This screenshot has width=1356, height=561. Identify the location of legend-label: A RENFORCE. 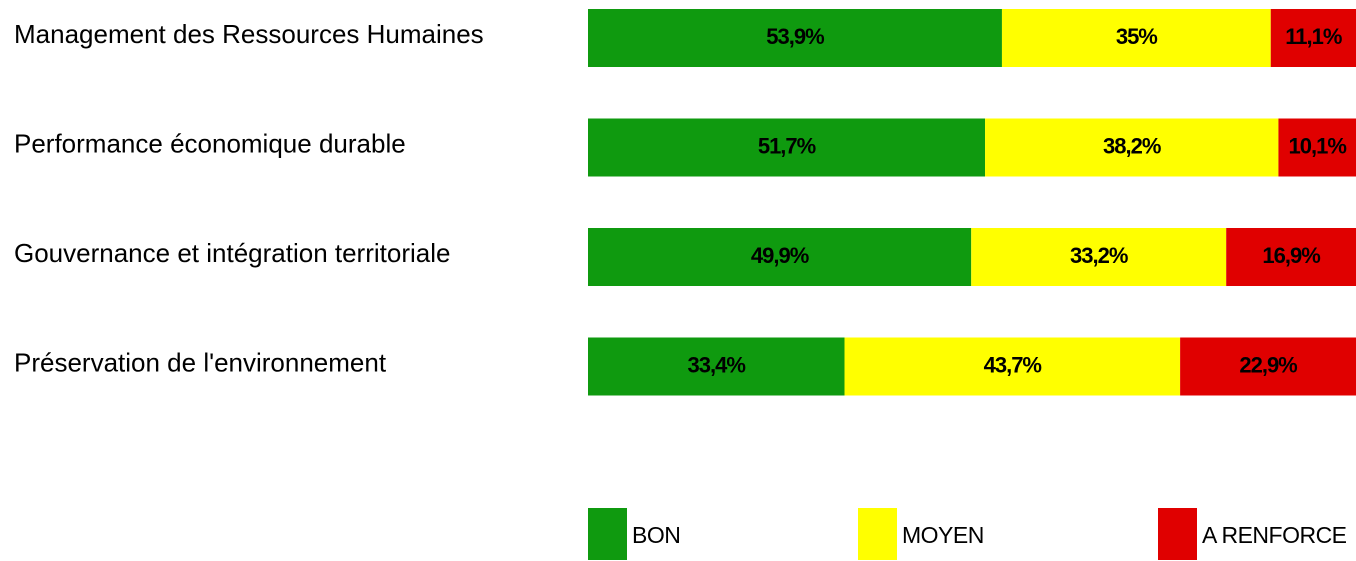
(1274, 535).